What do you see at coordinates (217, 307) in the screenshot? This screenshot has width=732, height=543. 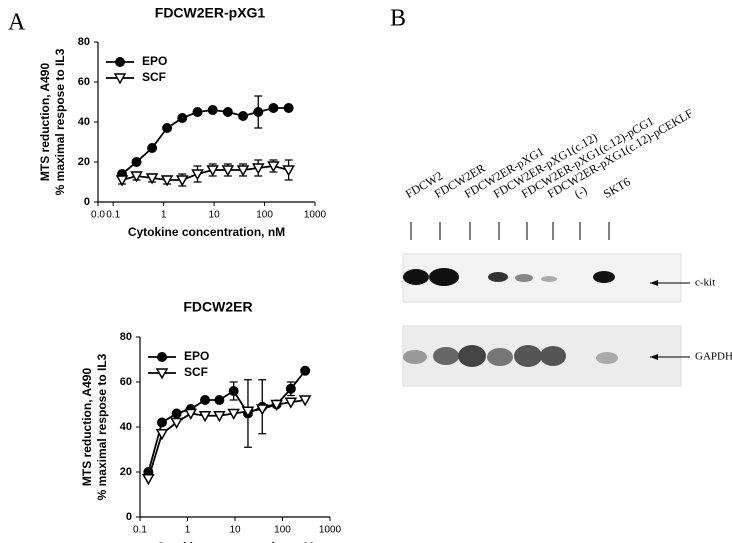 I see `chart-title: FDCW2ER` at bounding box center [217, 307].